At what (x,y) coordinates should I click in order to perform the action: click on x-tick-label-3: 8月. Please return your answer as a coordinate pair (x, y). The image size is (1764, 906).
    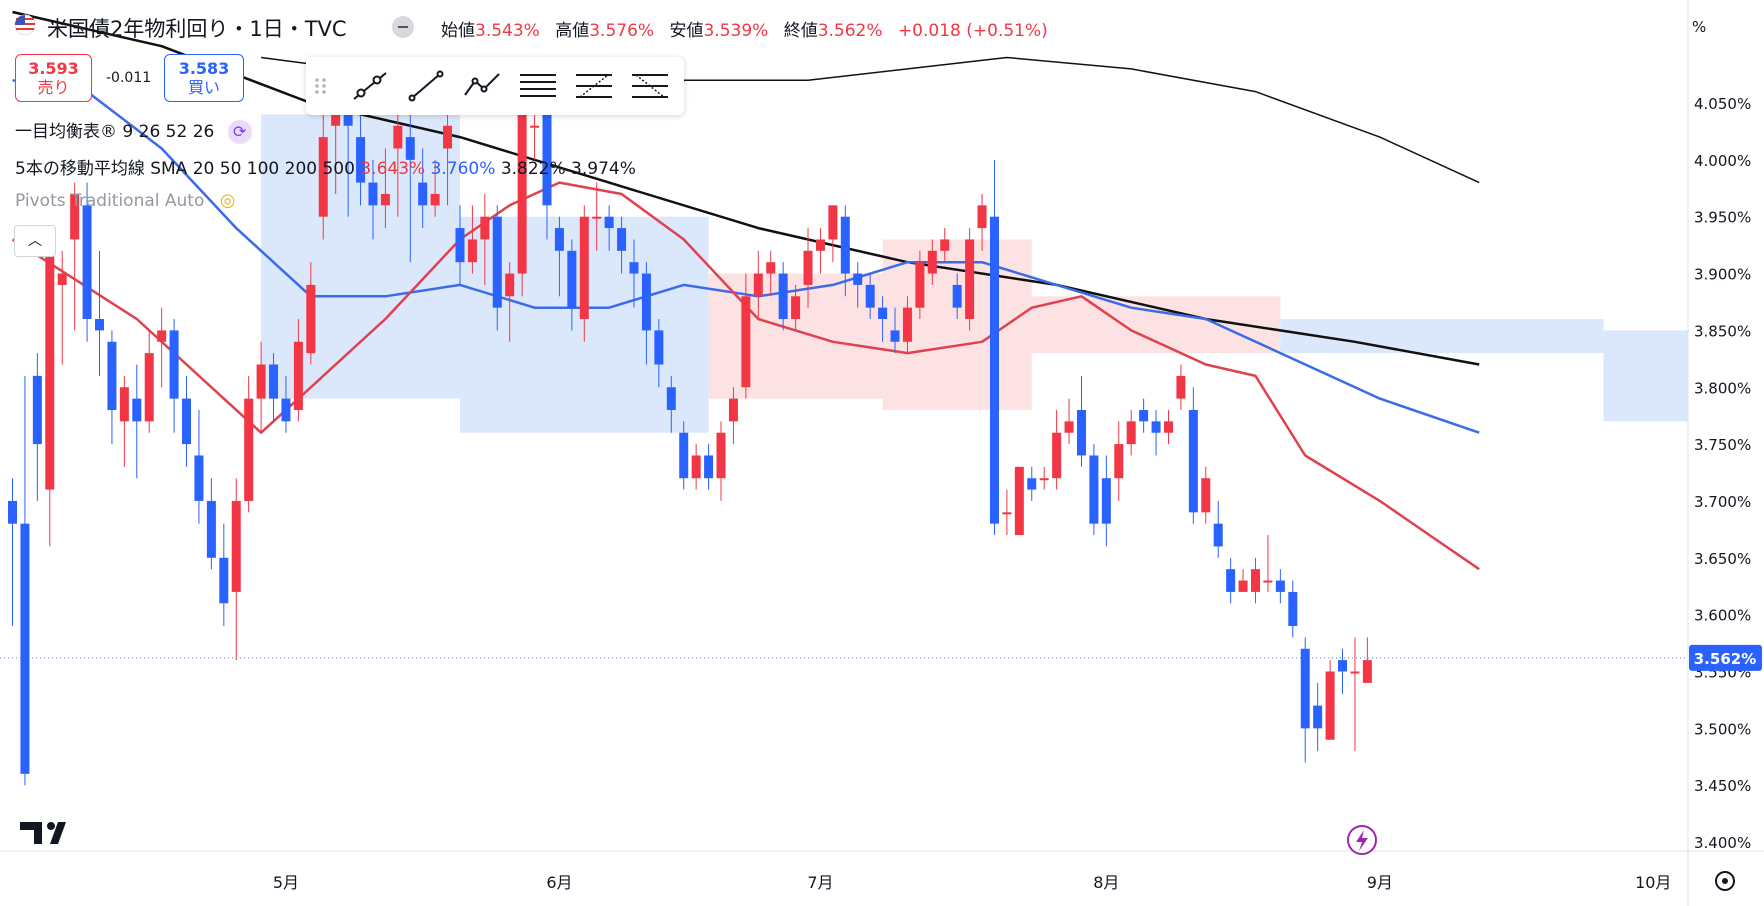
    Looking at the image, I should click on (1106, 882).